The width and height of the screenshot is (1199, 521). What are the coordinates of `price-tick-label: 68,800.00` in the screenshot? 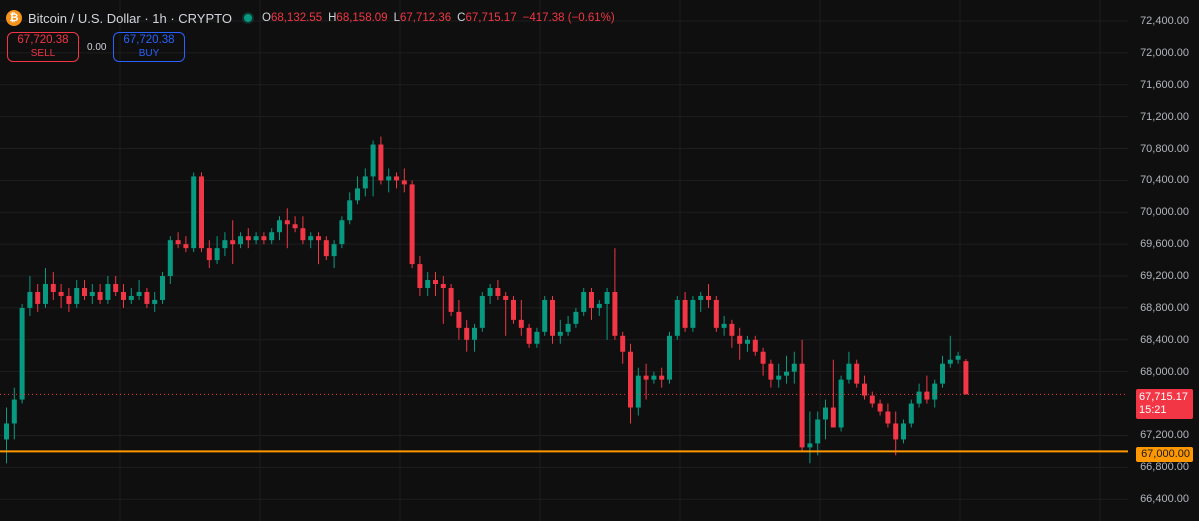 It's located at (1164, 307).